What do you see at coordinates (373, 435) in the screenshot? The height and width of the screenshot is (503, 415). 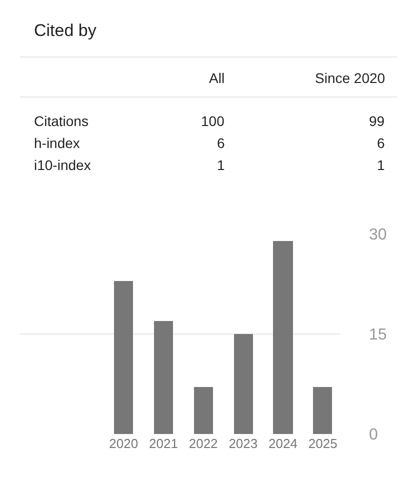 I see `y-tick-label: 0` at bounding box center [373, 435].